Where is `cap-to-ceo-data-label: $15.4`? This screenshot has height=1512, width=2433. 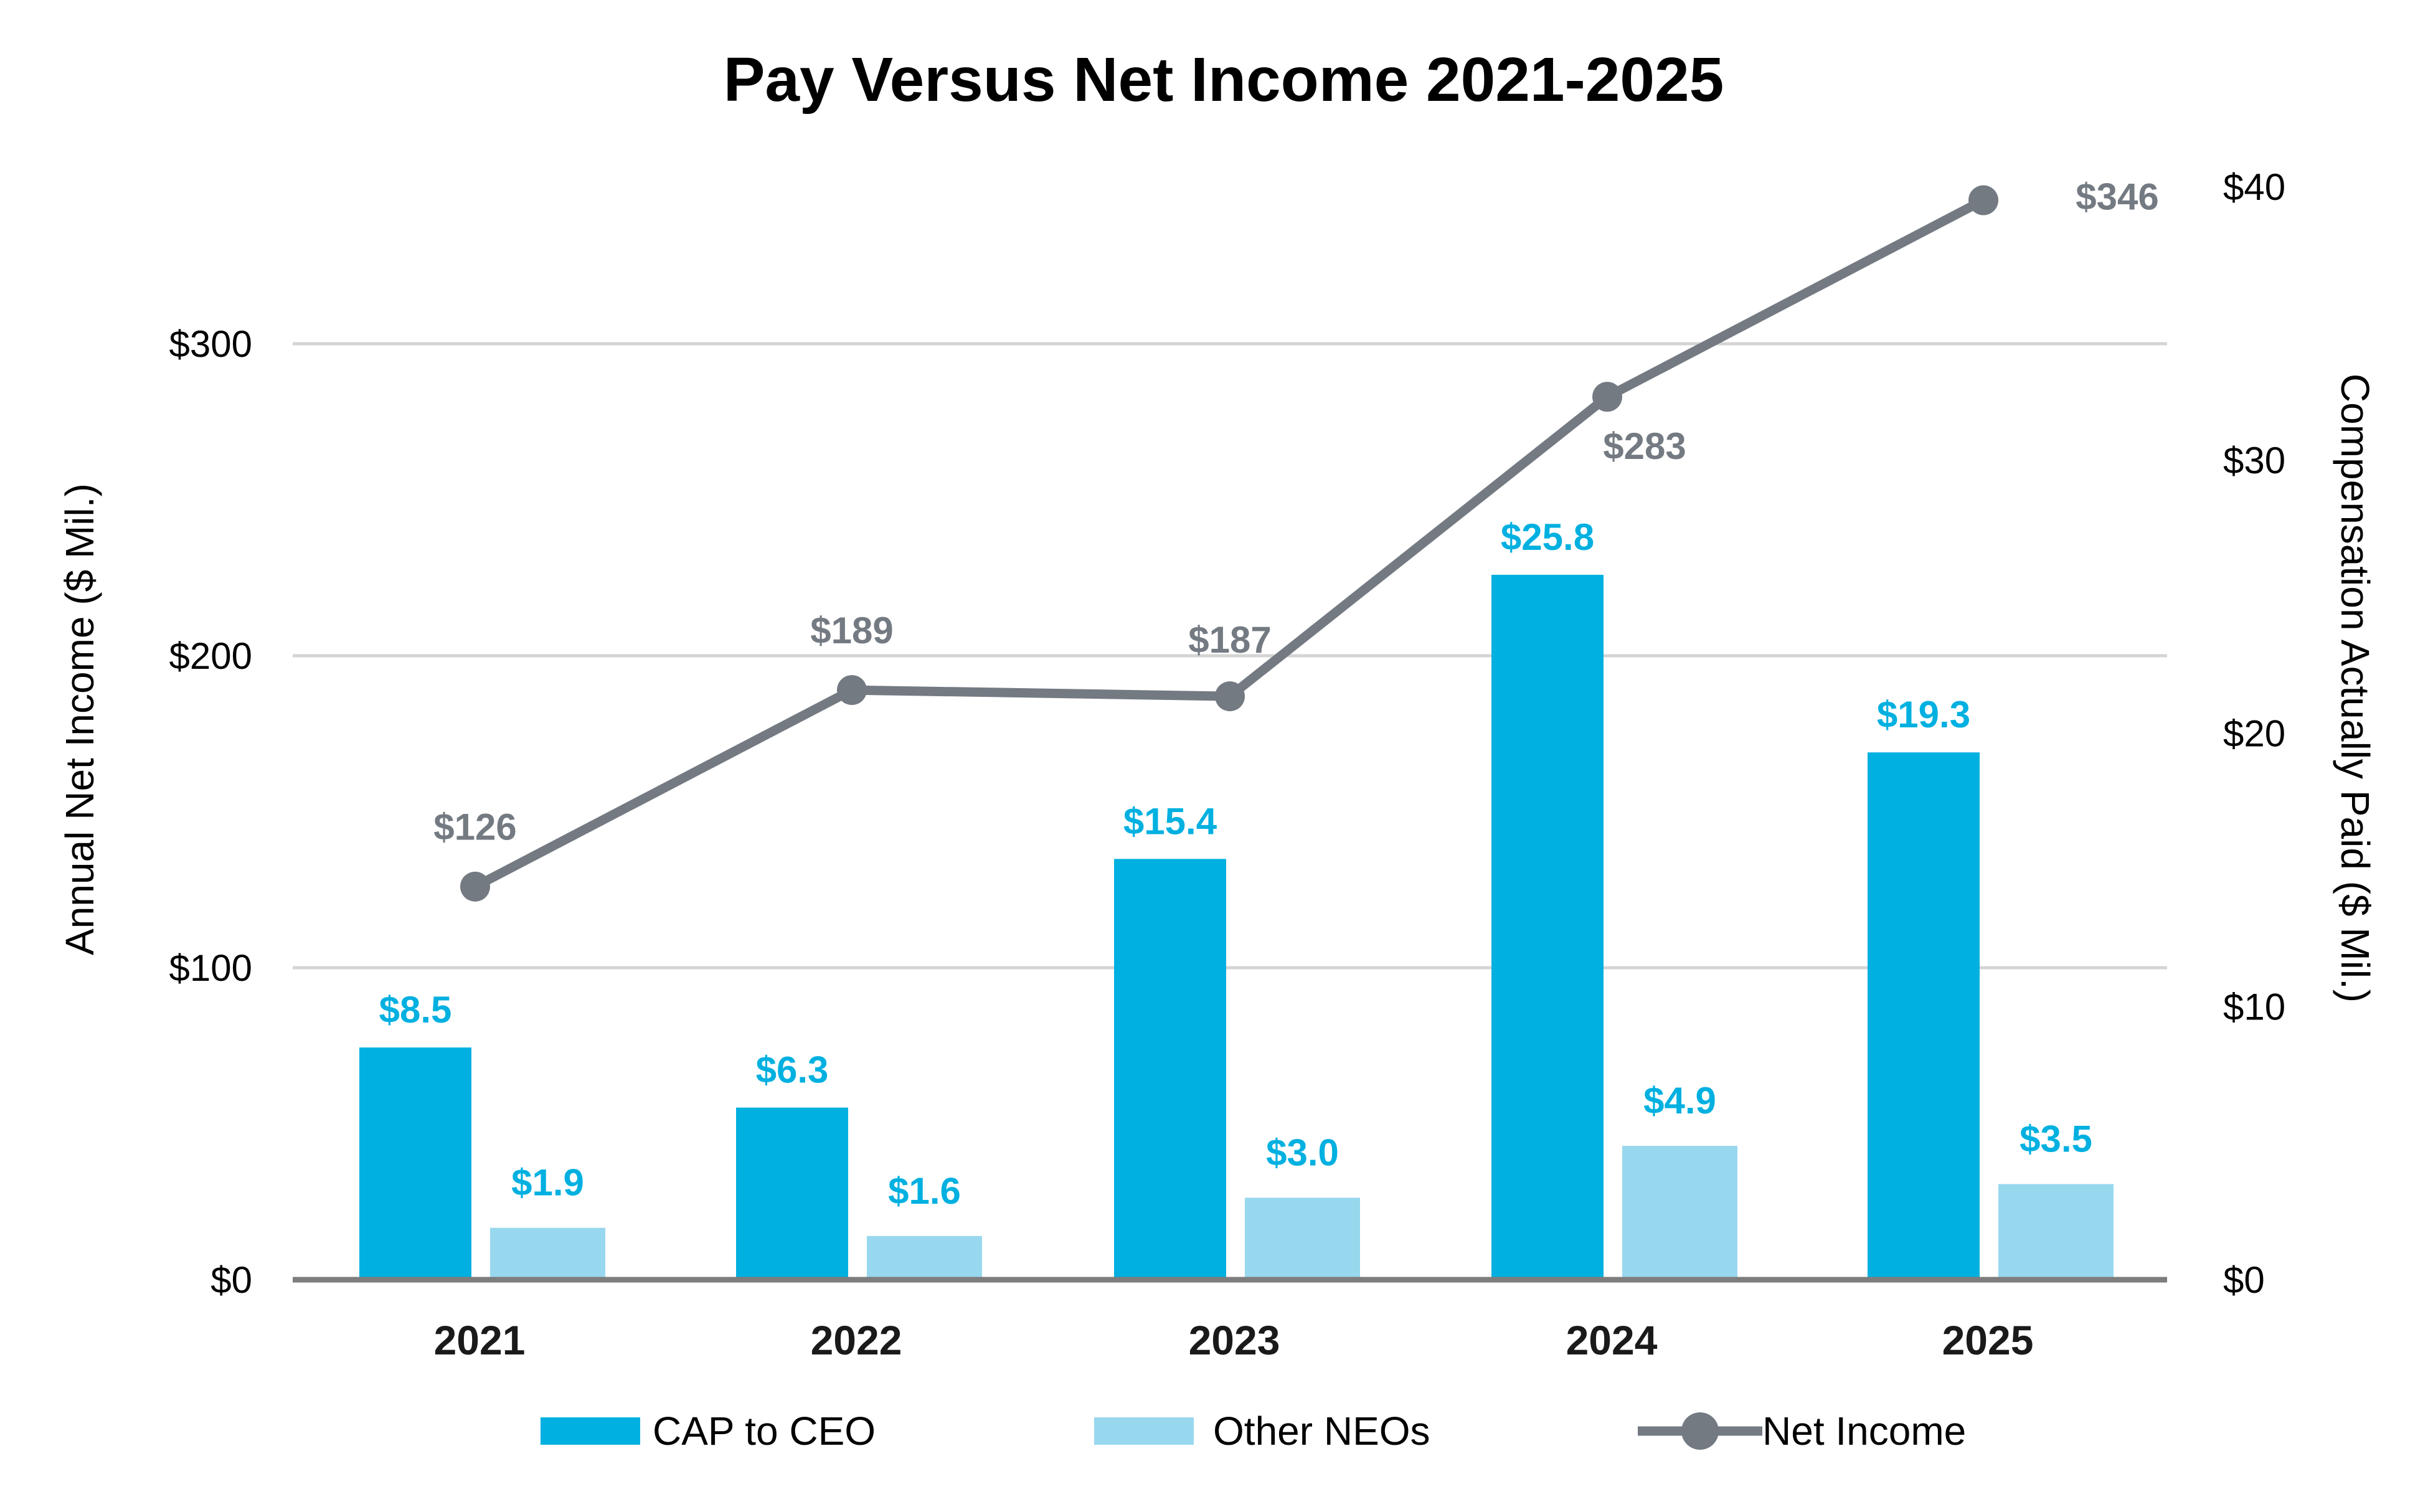
cap-to-ceo-data-label: $15.4 is located at coordinates (1170, 821).